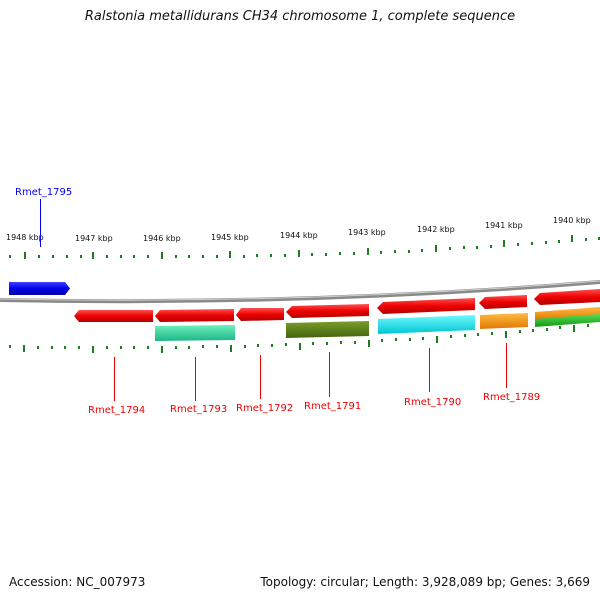  I want to click on ruler-ticks-top, so click(304, 247).